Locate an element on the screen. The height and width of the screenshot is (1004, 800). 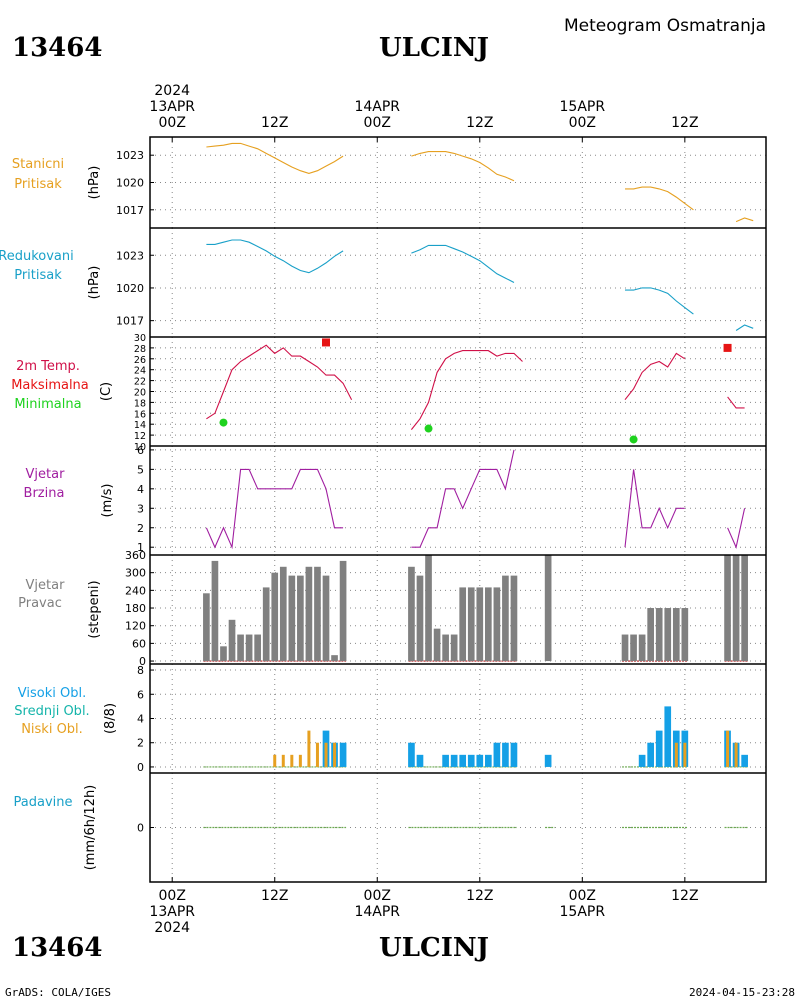
y-tick-label: 180 is located at coordinates (135, 608).